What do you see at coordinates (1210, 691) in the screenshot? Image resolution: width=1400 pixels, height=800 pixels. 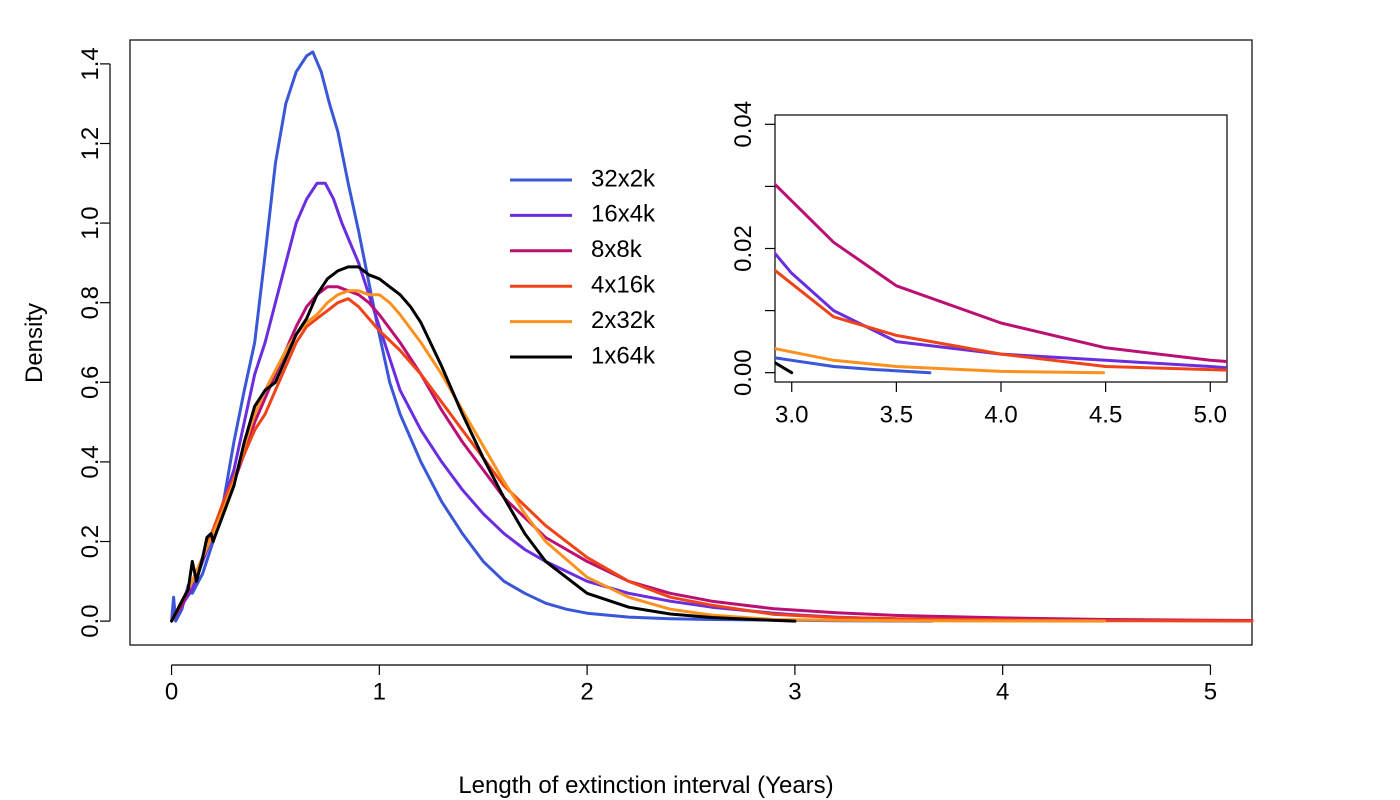 I see `x-tick-label: 5` at bounding box center [1210, 691].